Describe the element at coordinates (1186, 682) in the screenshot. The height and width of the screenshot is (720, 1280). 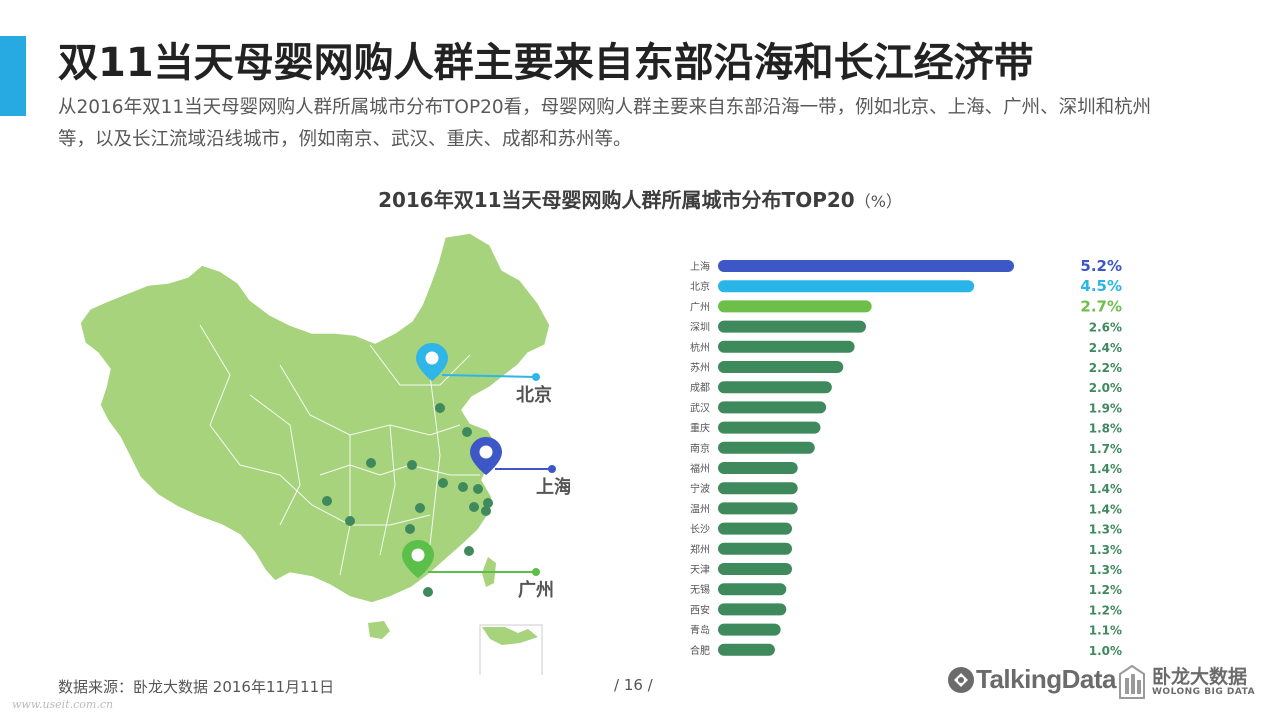
I see `wolong-logo: 卧龙大数据 WOLONG BIG DATA` at that location.